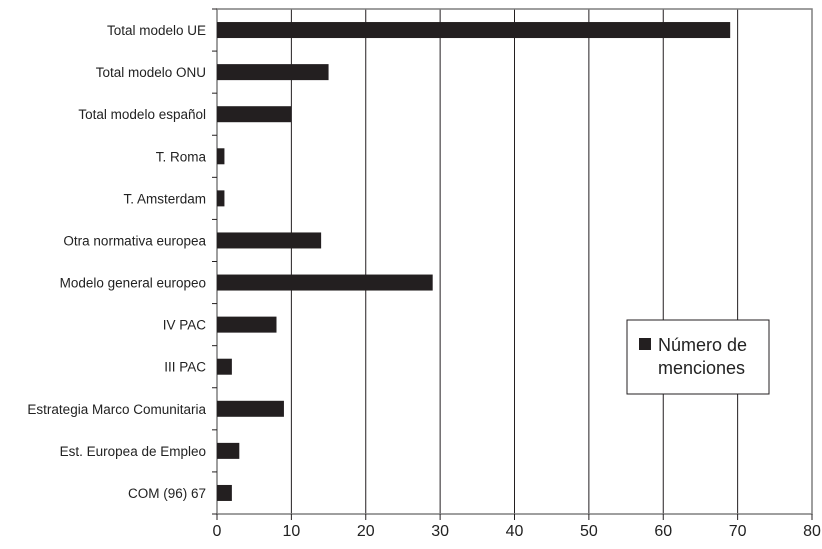 The width and height of the screenshot is (822, 549). Describe the element at coordinates (156, 30) in the screenshot. I see `category-label-0: Total modelo UE` at that location.